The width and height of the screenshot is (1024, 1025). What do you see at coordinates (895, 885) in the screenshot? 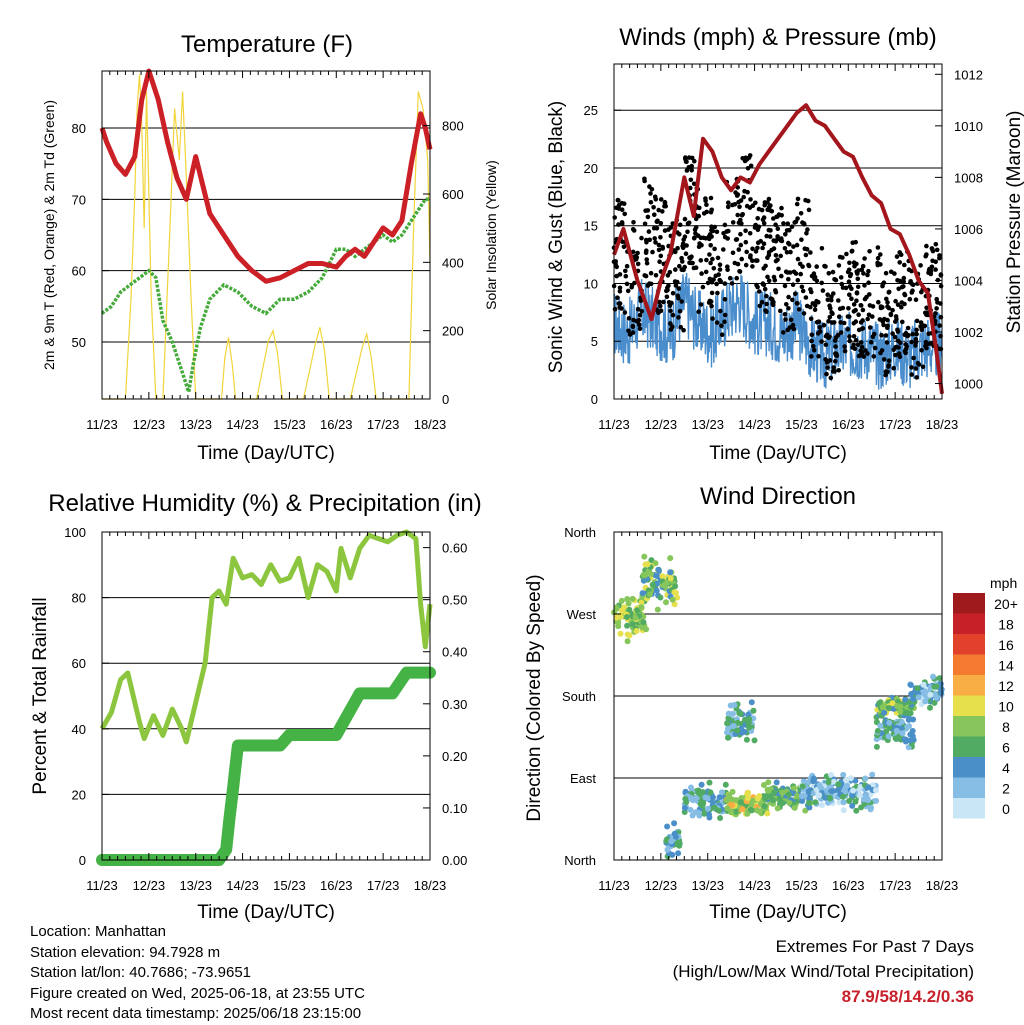
I see `direction-xtick-label: 17/23` at bounding box center [895, 885].